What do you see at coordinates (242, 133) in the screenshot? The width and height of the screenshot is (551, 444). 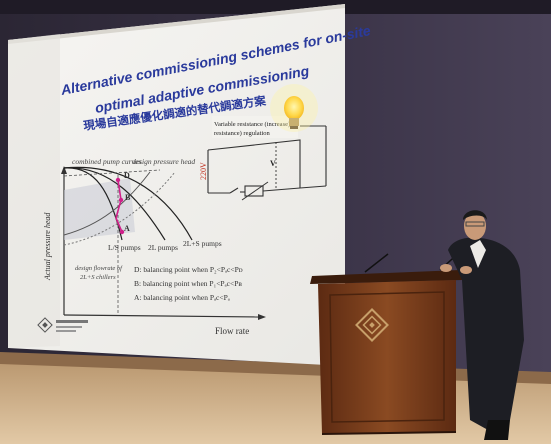 I see `circuit-label-line2: resistance) regulation` at bounding box center [242, 133].